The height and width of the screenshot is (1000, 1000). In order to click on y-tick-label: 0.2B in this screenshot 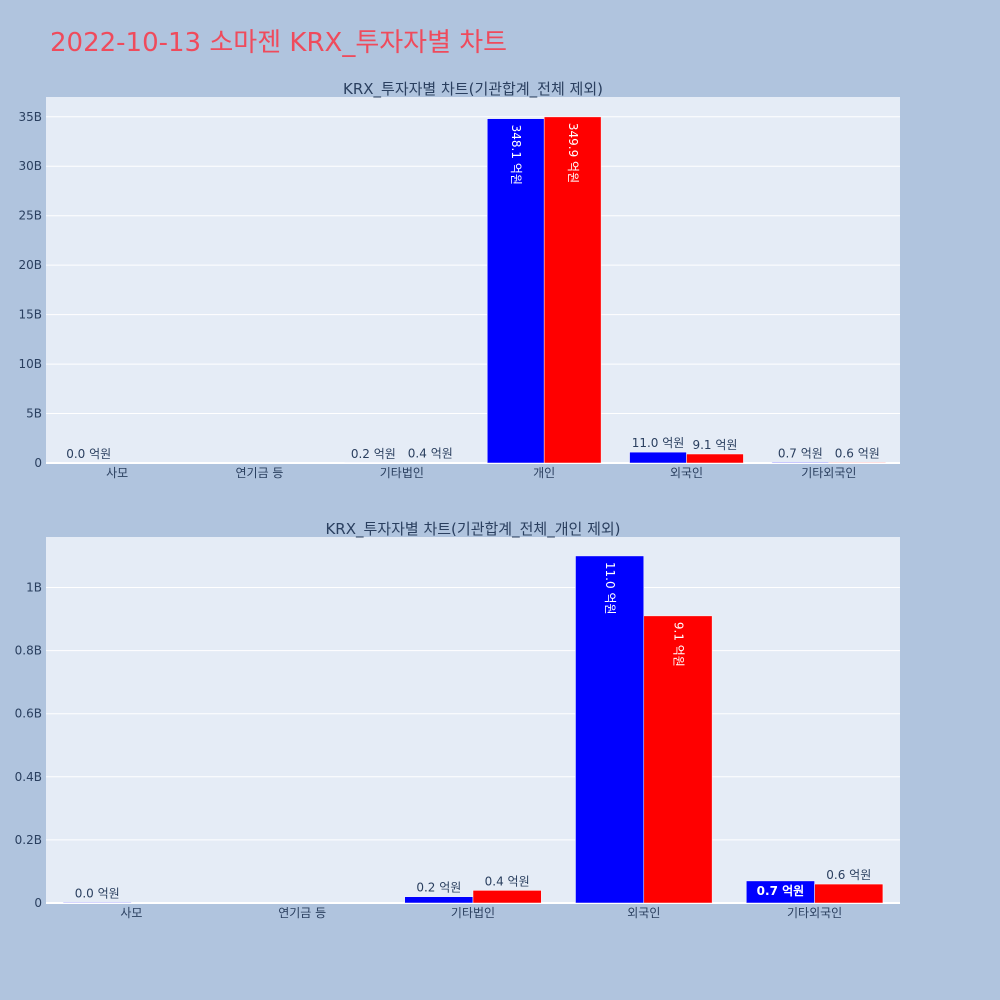, I will do `click(28, 840)`.